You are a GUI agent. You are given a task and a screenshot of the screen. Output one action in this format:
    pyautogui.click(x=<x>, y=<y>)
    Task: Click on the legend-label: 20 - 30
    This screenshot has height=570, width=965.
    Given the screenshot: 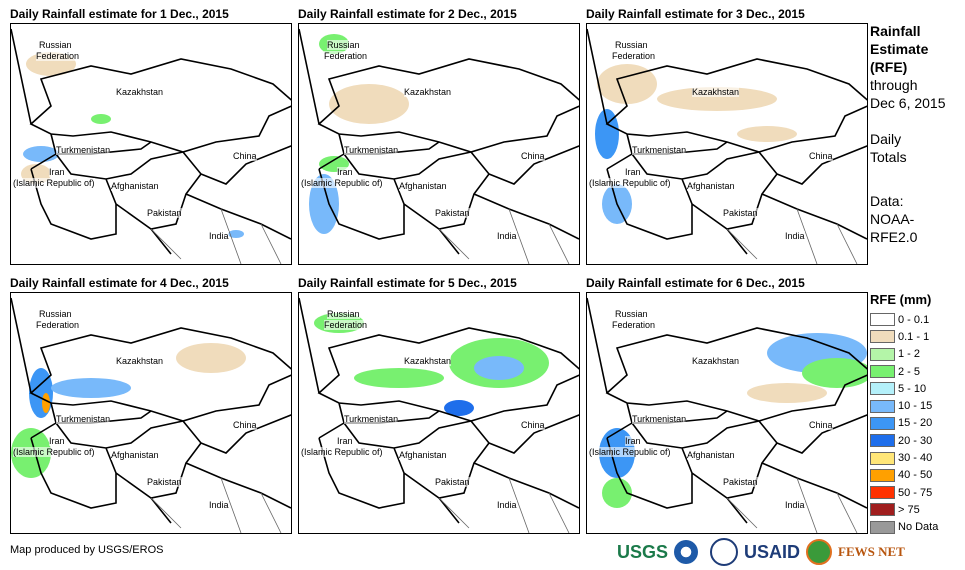 What is the action you would take?
    pyautogui.click(x=915, y=440)
    